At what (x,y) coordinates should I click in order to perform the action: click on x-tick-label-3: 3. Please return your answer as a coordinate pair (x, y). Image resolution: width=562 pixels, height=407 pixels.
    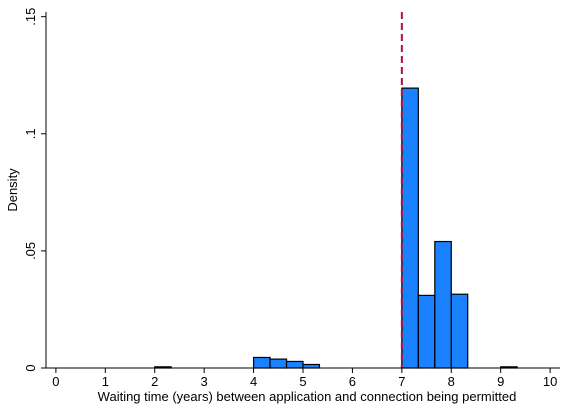
    Looking at the image, I should click on (204, 381).